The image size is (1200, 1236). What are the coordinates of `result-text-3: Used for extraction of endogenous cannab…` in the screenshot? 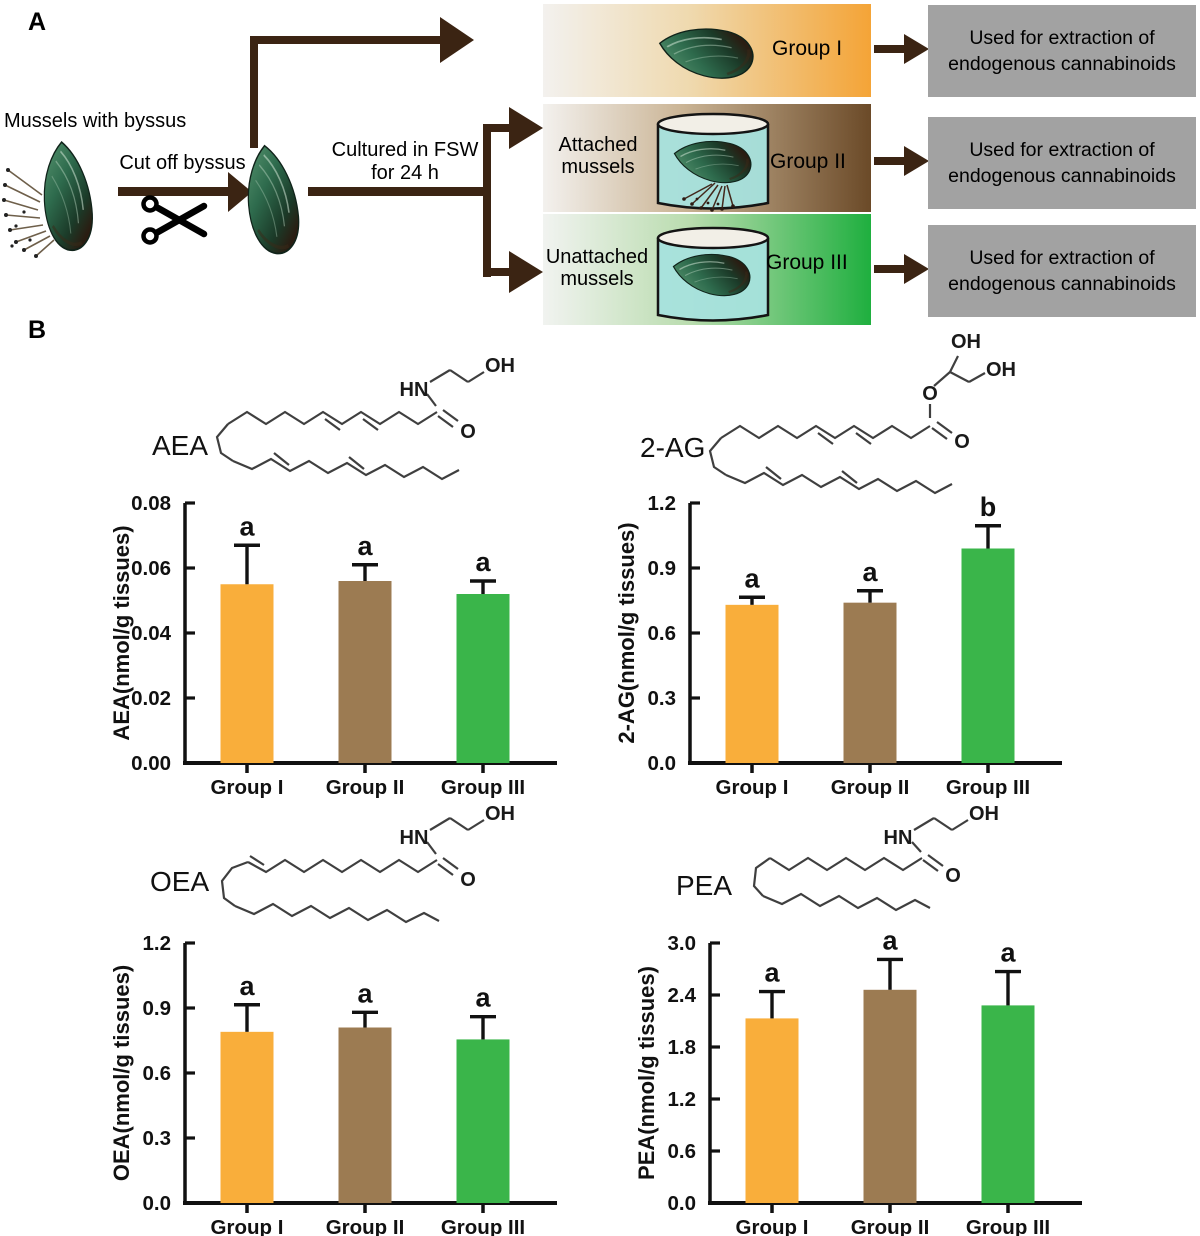 It's located at (1062, 271).